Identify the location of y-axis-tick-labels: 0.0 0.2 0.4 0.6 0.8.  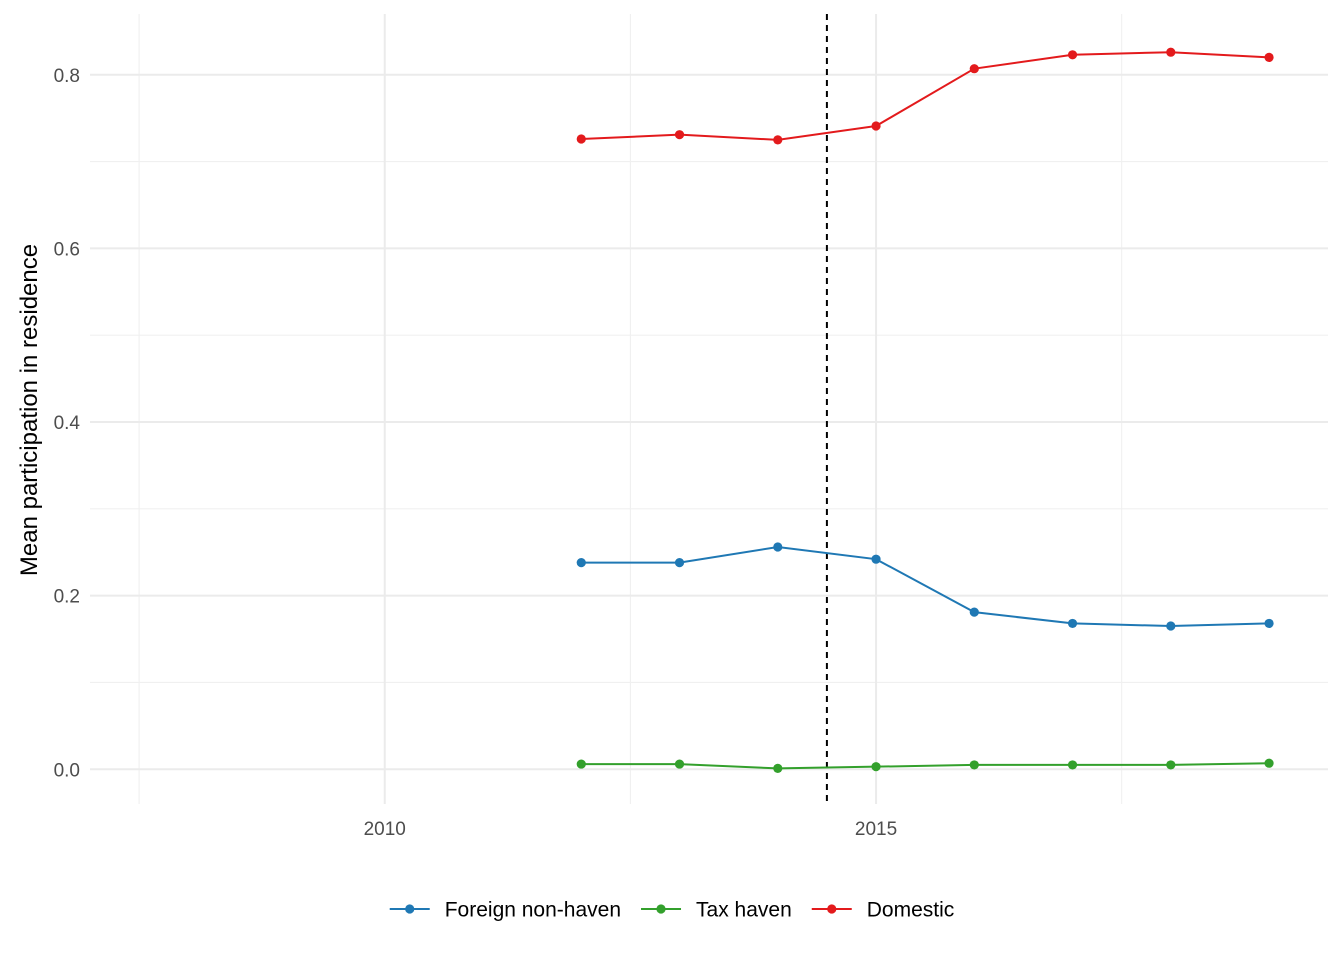
(67, 424).